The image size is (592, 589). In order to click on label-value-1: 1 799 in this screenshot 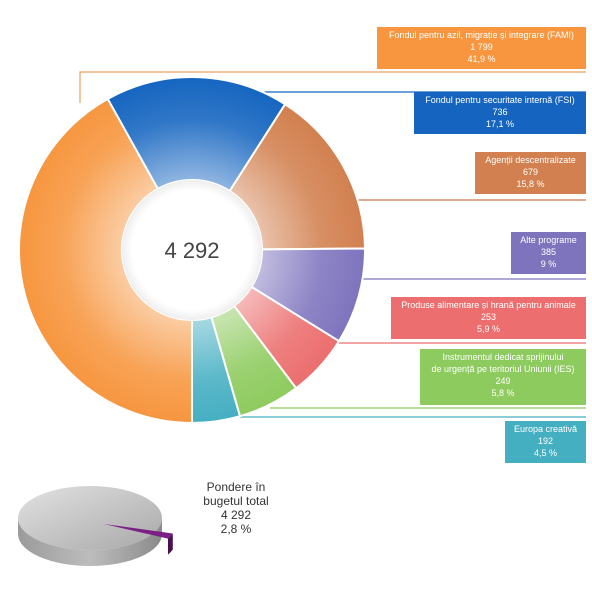, I will do `click(481, 47)`.